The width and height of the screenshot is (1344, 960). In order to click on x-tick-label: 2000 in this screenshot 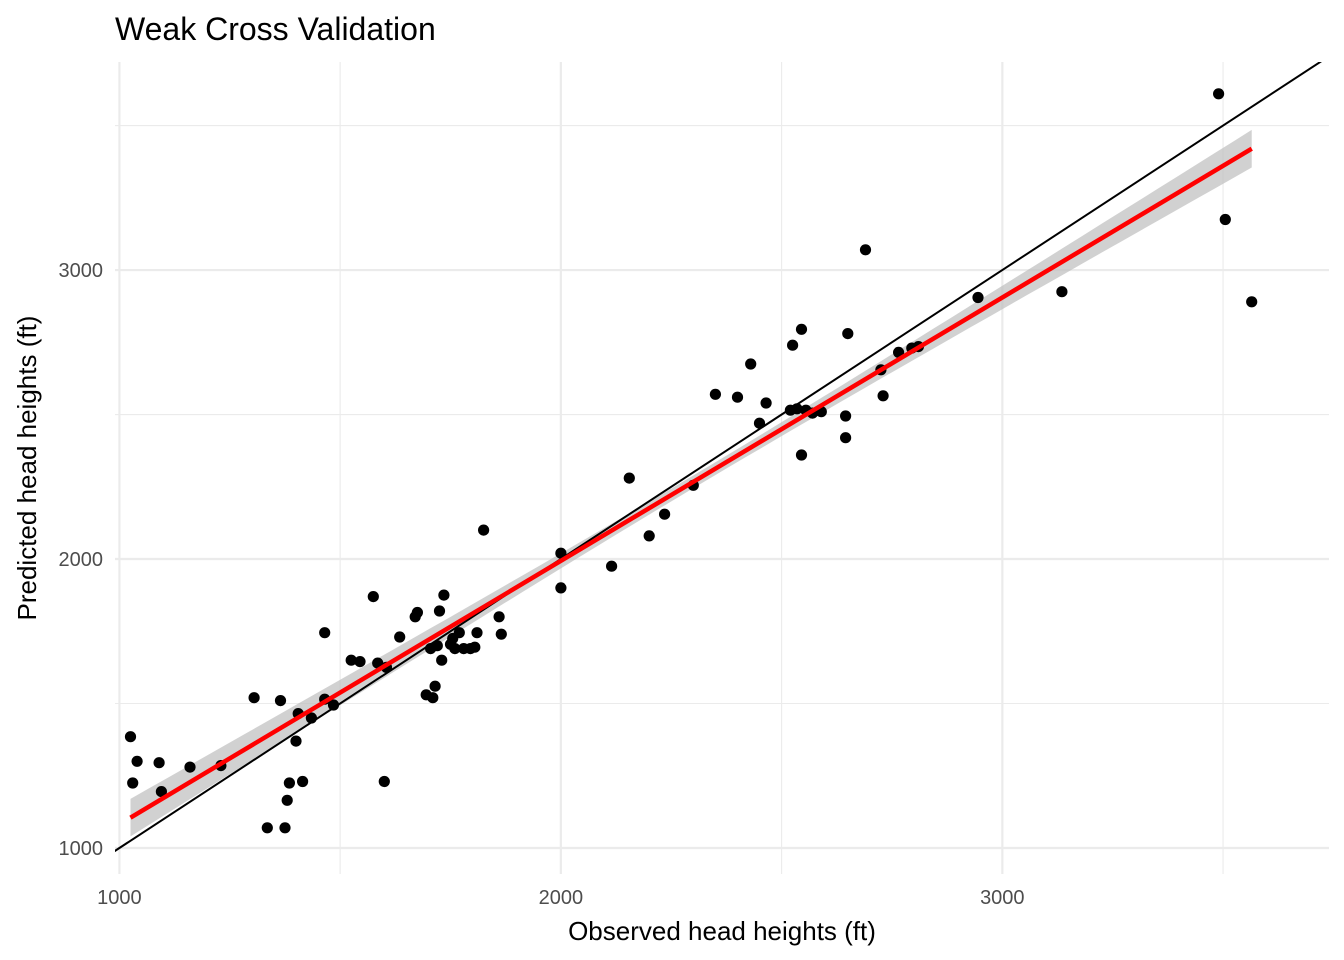, I will do `click(561, 898)`.